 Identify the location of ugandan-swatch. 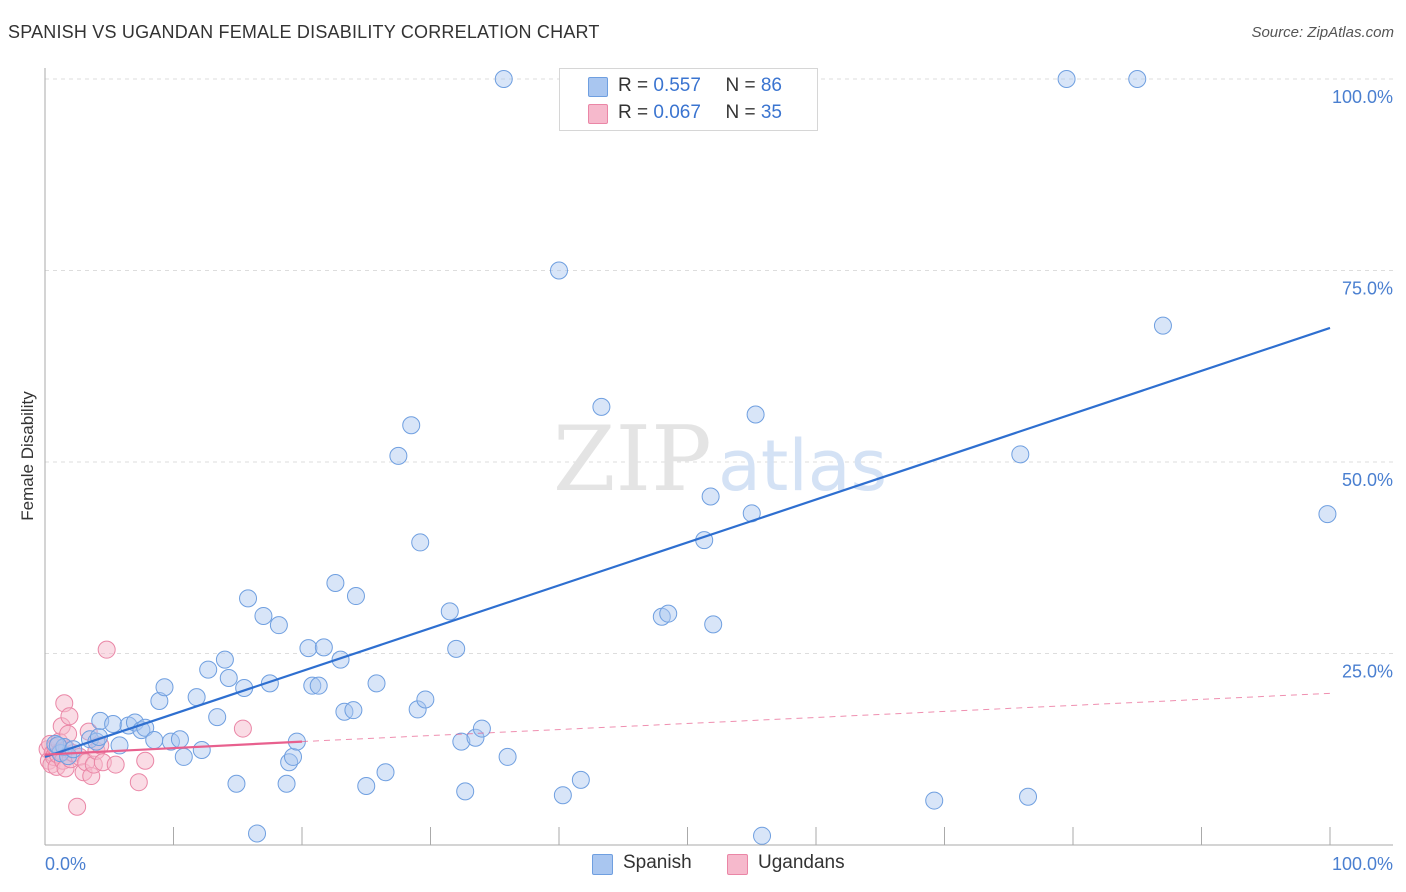
(598, 114).